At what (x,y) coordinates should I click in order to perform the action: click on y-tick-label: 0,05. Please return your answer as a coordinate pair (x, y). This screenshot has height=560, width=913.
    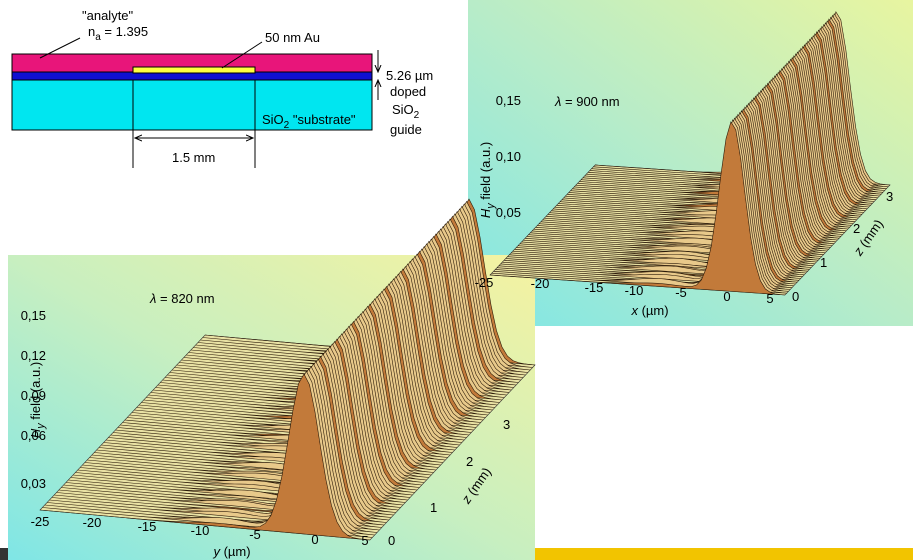
    Looking at the image, I should click on (508, 212).